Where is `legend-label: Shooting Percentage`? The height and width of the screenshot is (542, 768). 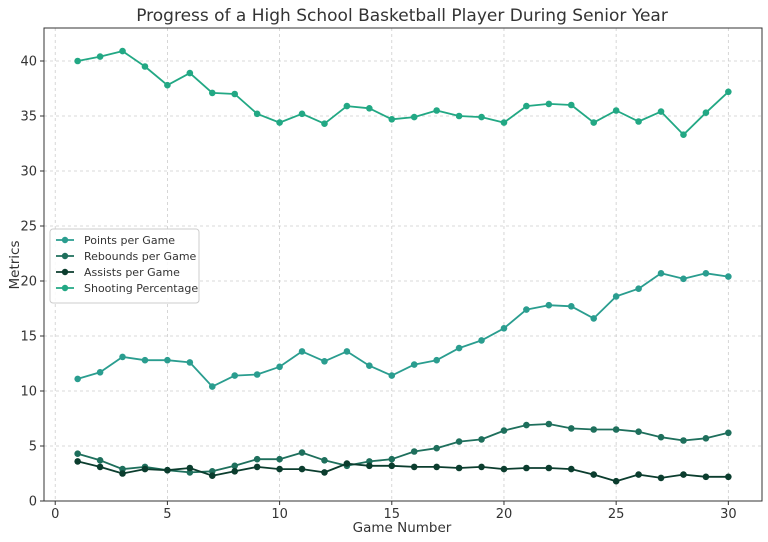 legend-label: Shooting Percentage is located at coordinates (141, 288).